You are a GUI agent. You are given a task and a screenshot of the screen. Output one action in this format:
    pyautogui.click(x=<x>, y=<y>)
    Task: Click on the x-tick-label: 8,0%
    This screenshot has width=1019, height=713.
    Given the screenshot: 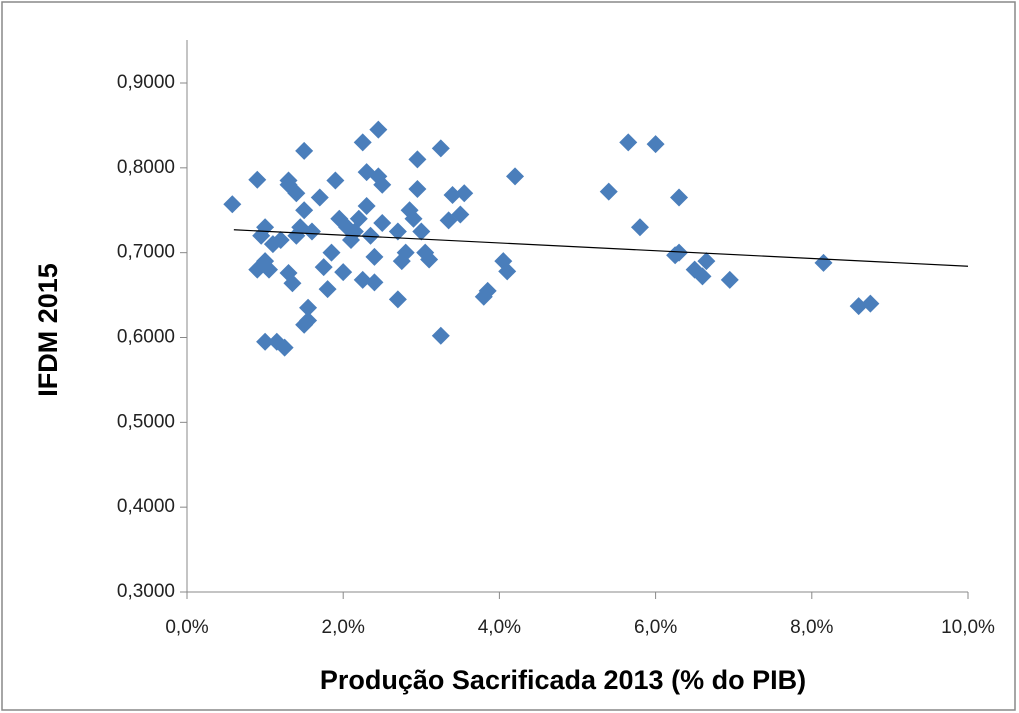 What is the action you would take?
    pyautogui.click(x=811, y=627)
    